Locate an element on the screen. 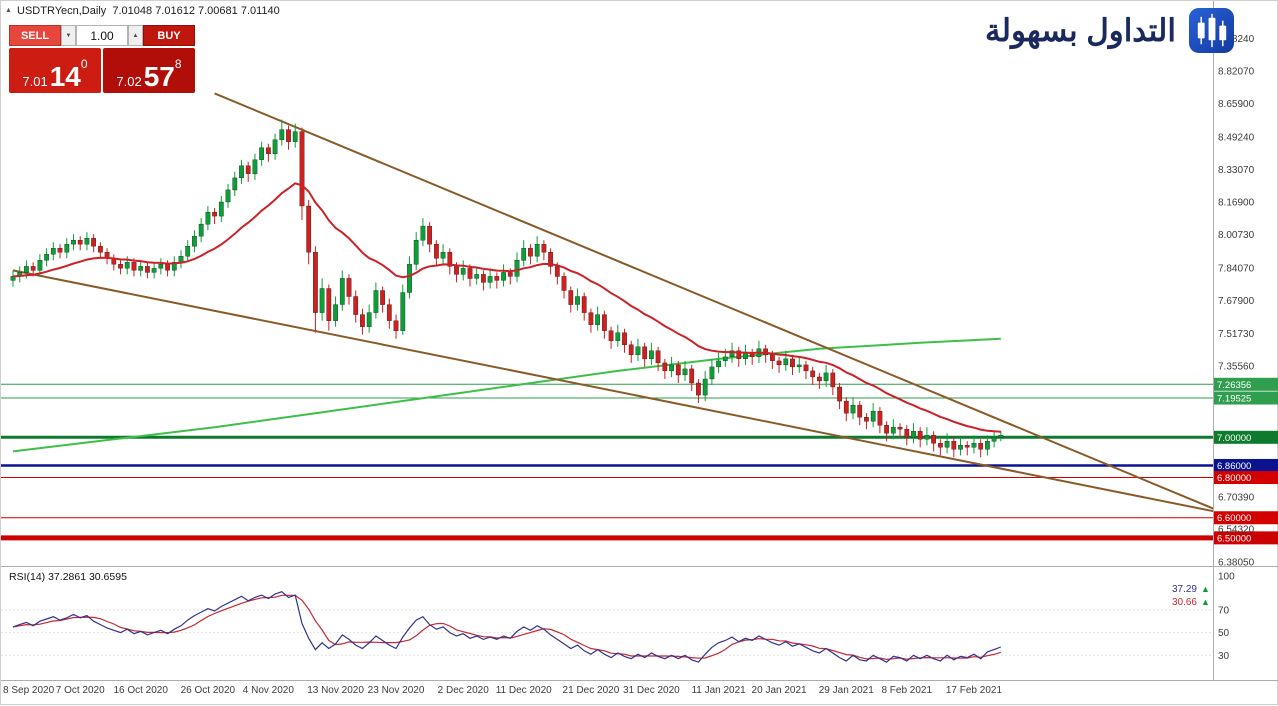  svg-text: 11 Dec 2020 is located at coordinates (524, 690).